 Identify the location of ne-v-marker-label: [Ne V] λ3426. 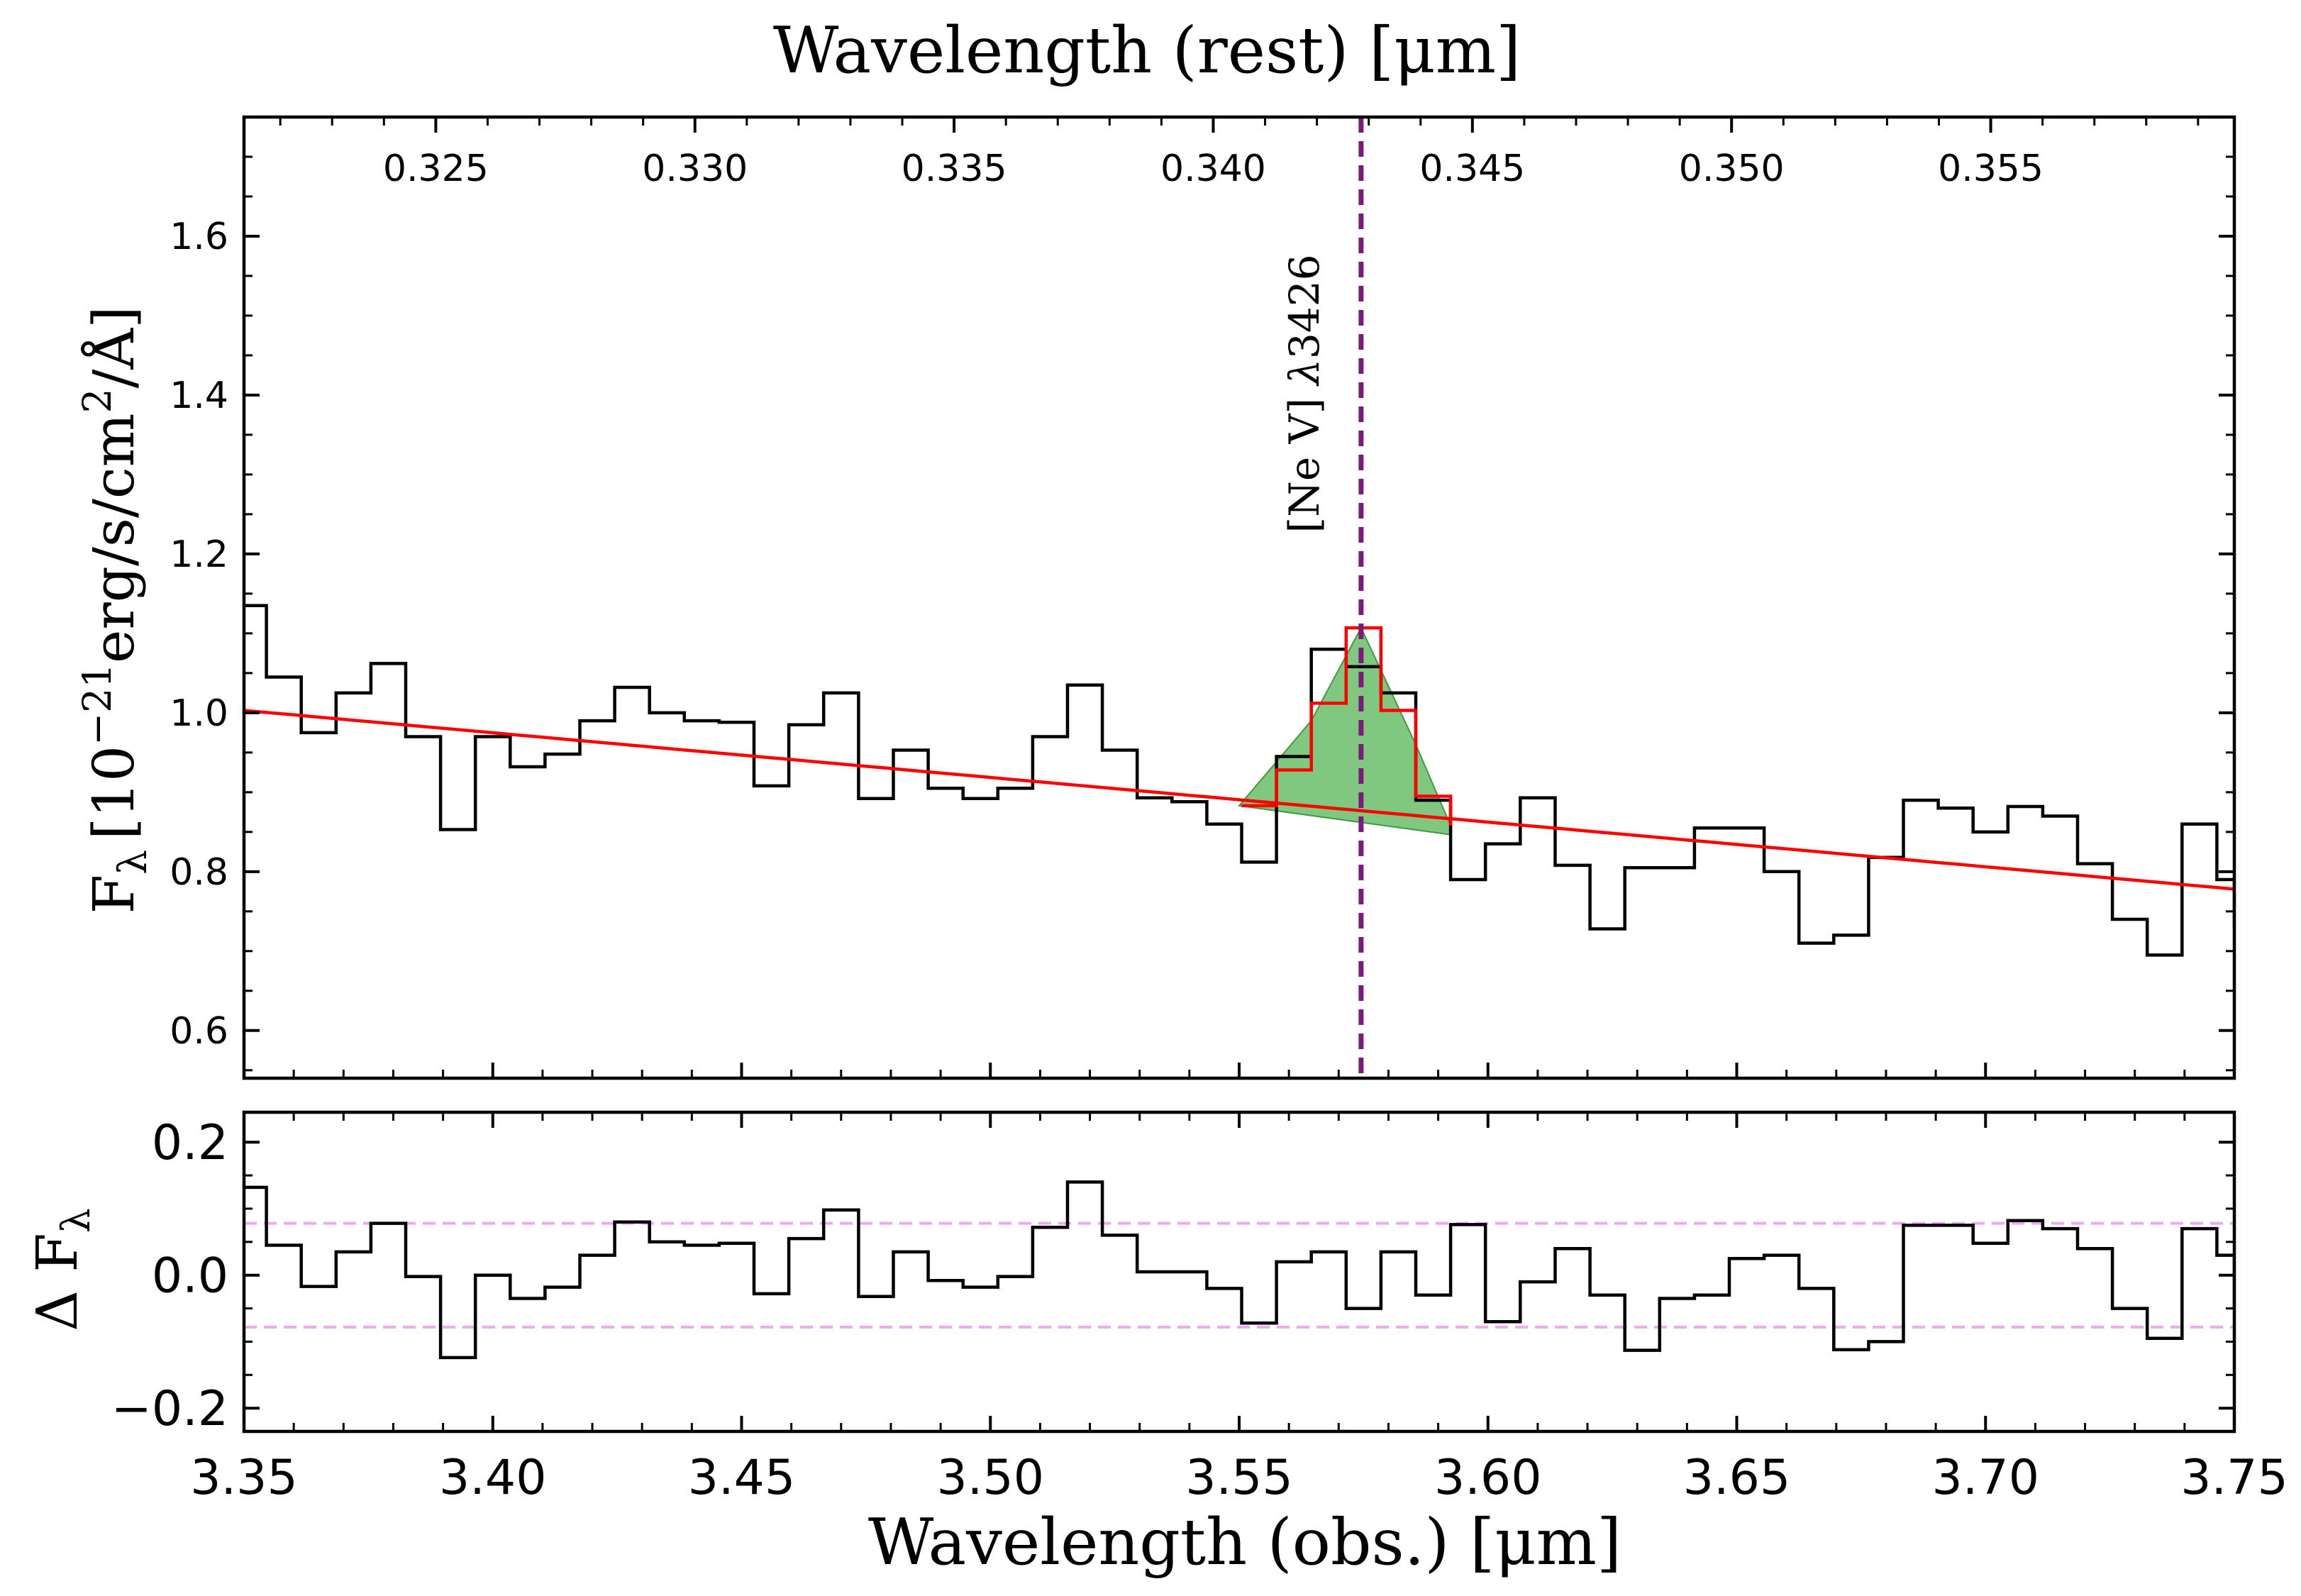
(1304, 394).